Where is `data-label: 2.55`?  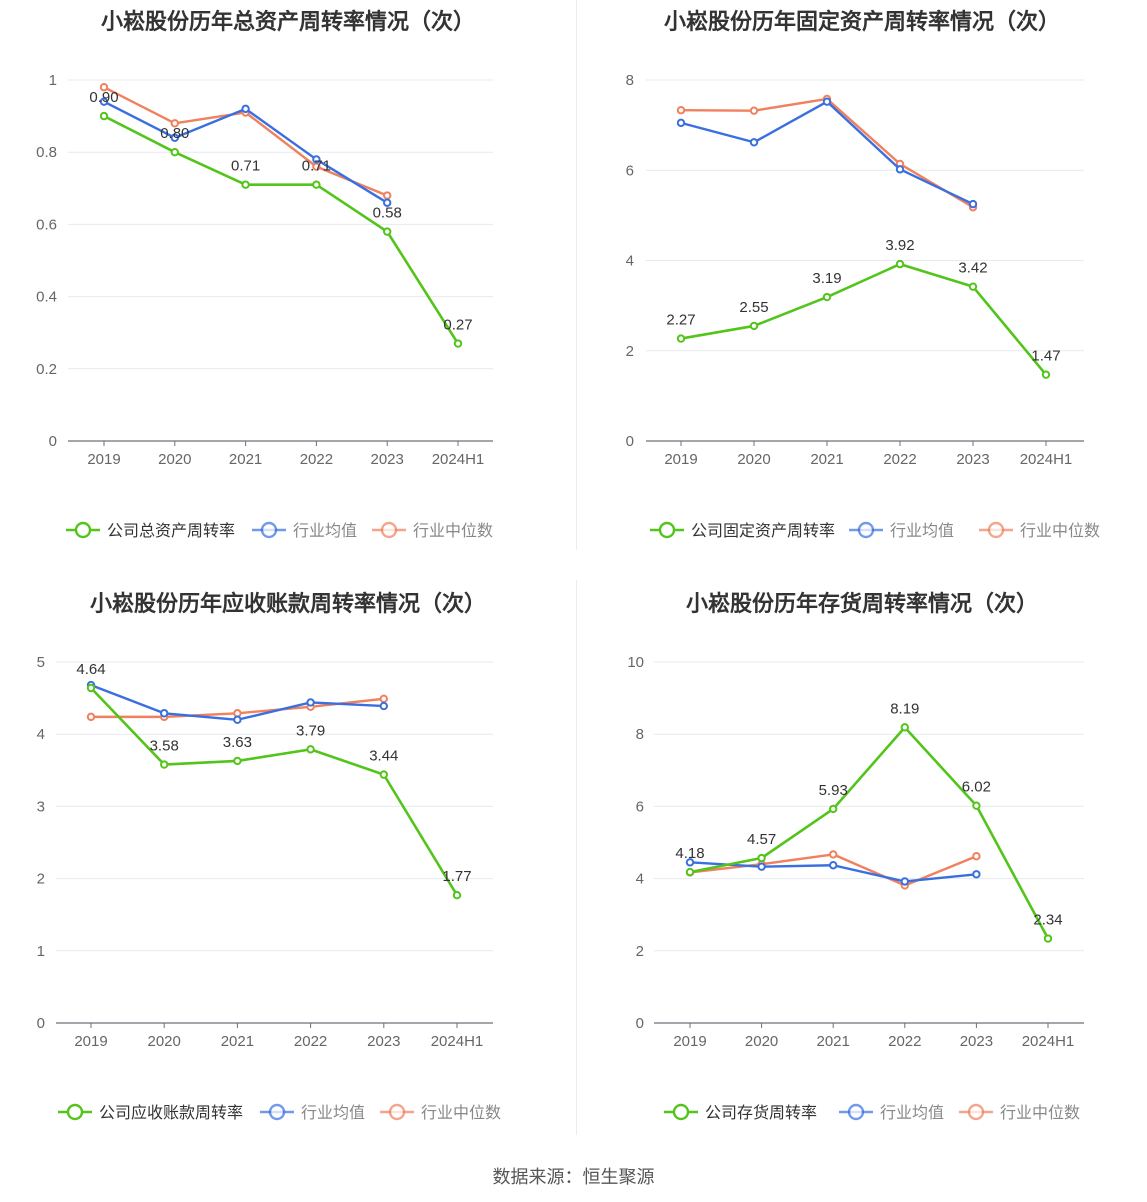
data-label: 2.55 is located at coordinates (753, 307).